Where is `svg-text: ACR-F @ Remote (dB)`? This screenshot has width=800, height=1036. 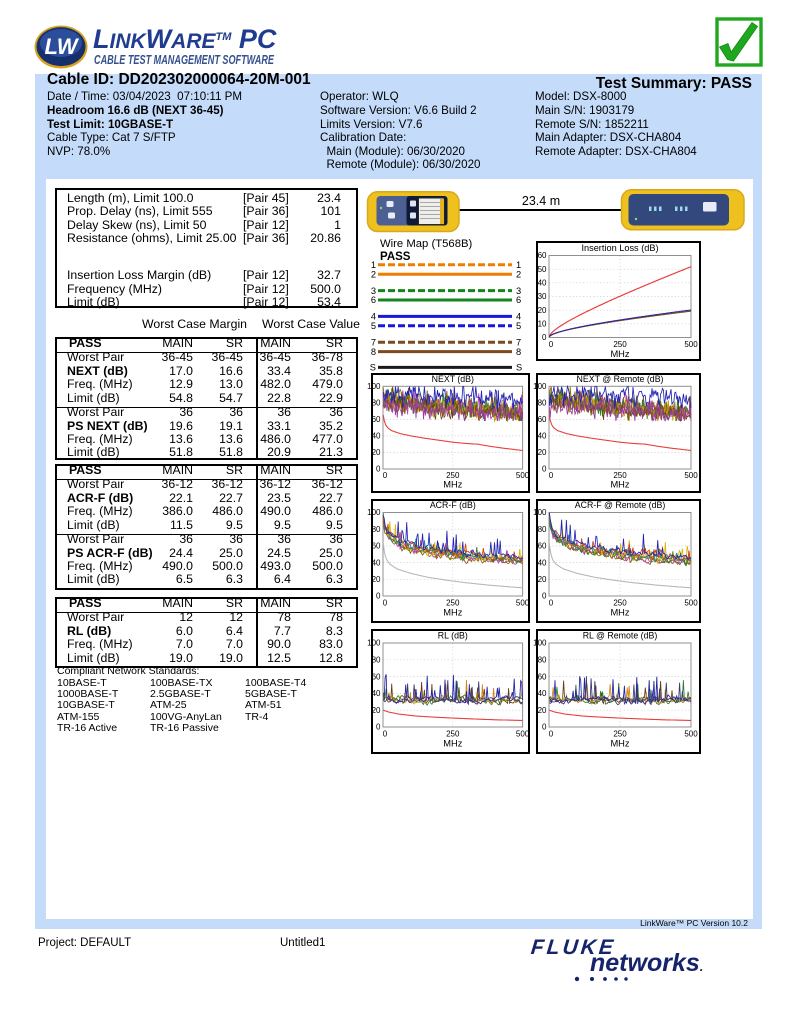 svg-text: ACR-F @ Remote (dB) is located at coordinates (620, 505).